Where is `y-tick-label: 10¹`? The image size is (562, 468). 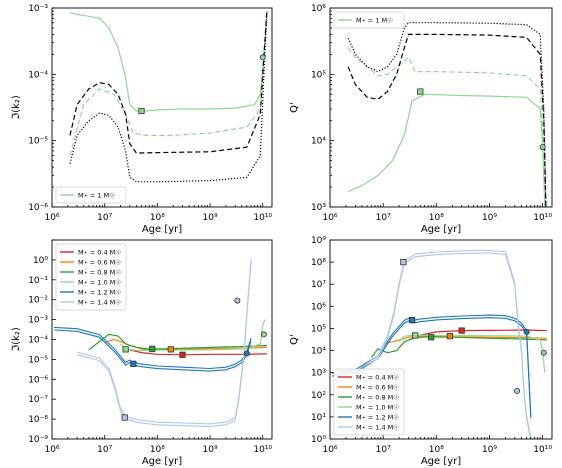
y-tick-label: 10¹ is located at coordinates (318, 418).